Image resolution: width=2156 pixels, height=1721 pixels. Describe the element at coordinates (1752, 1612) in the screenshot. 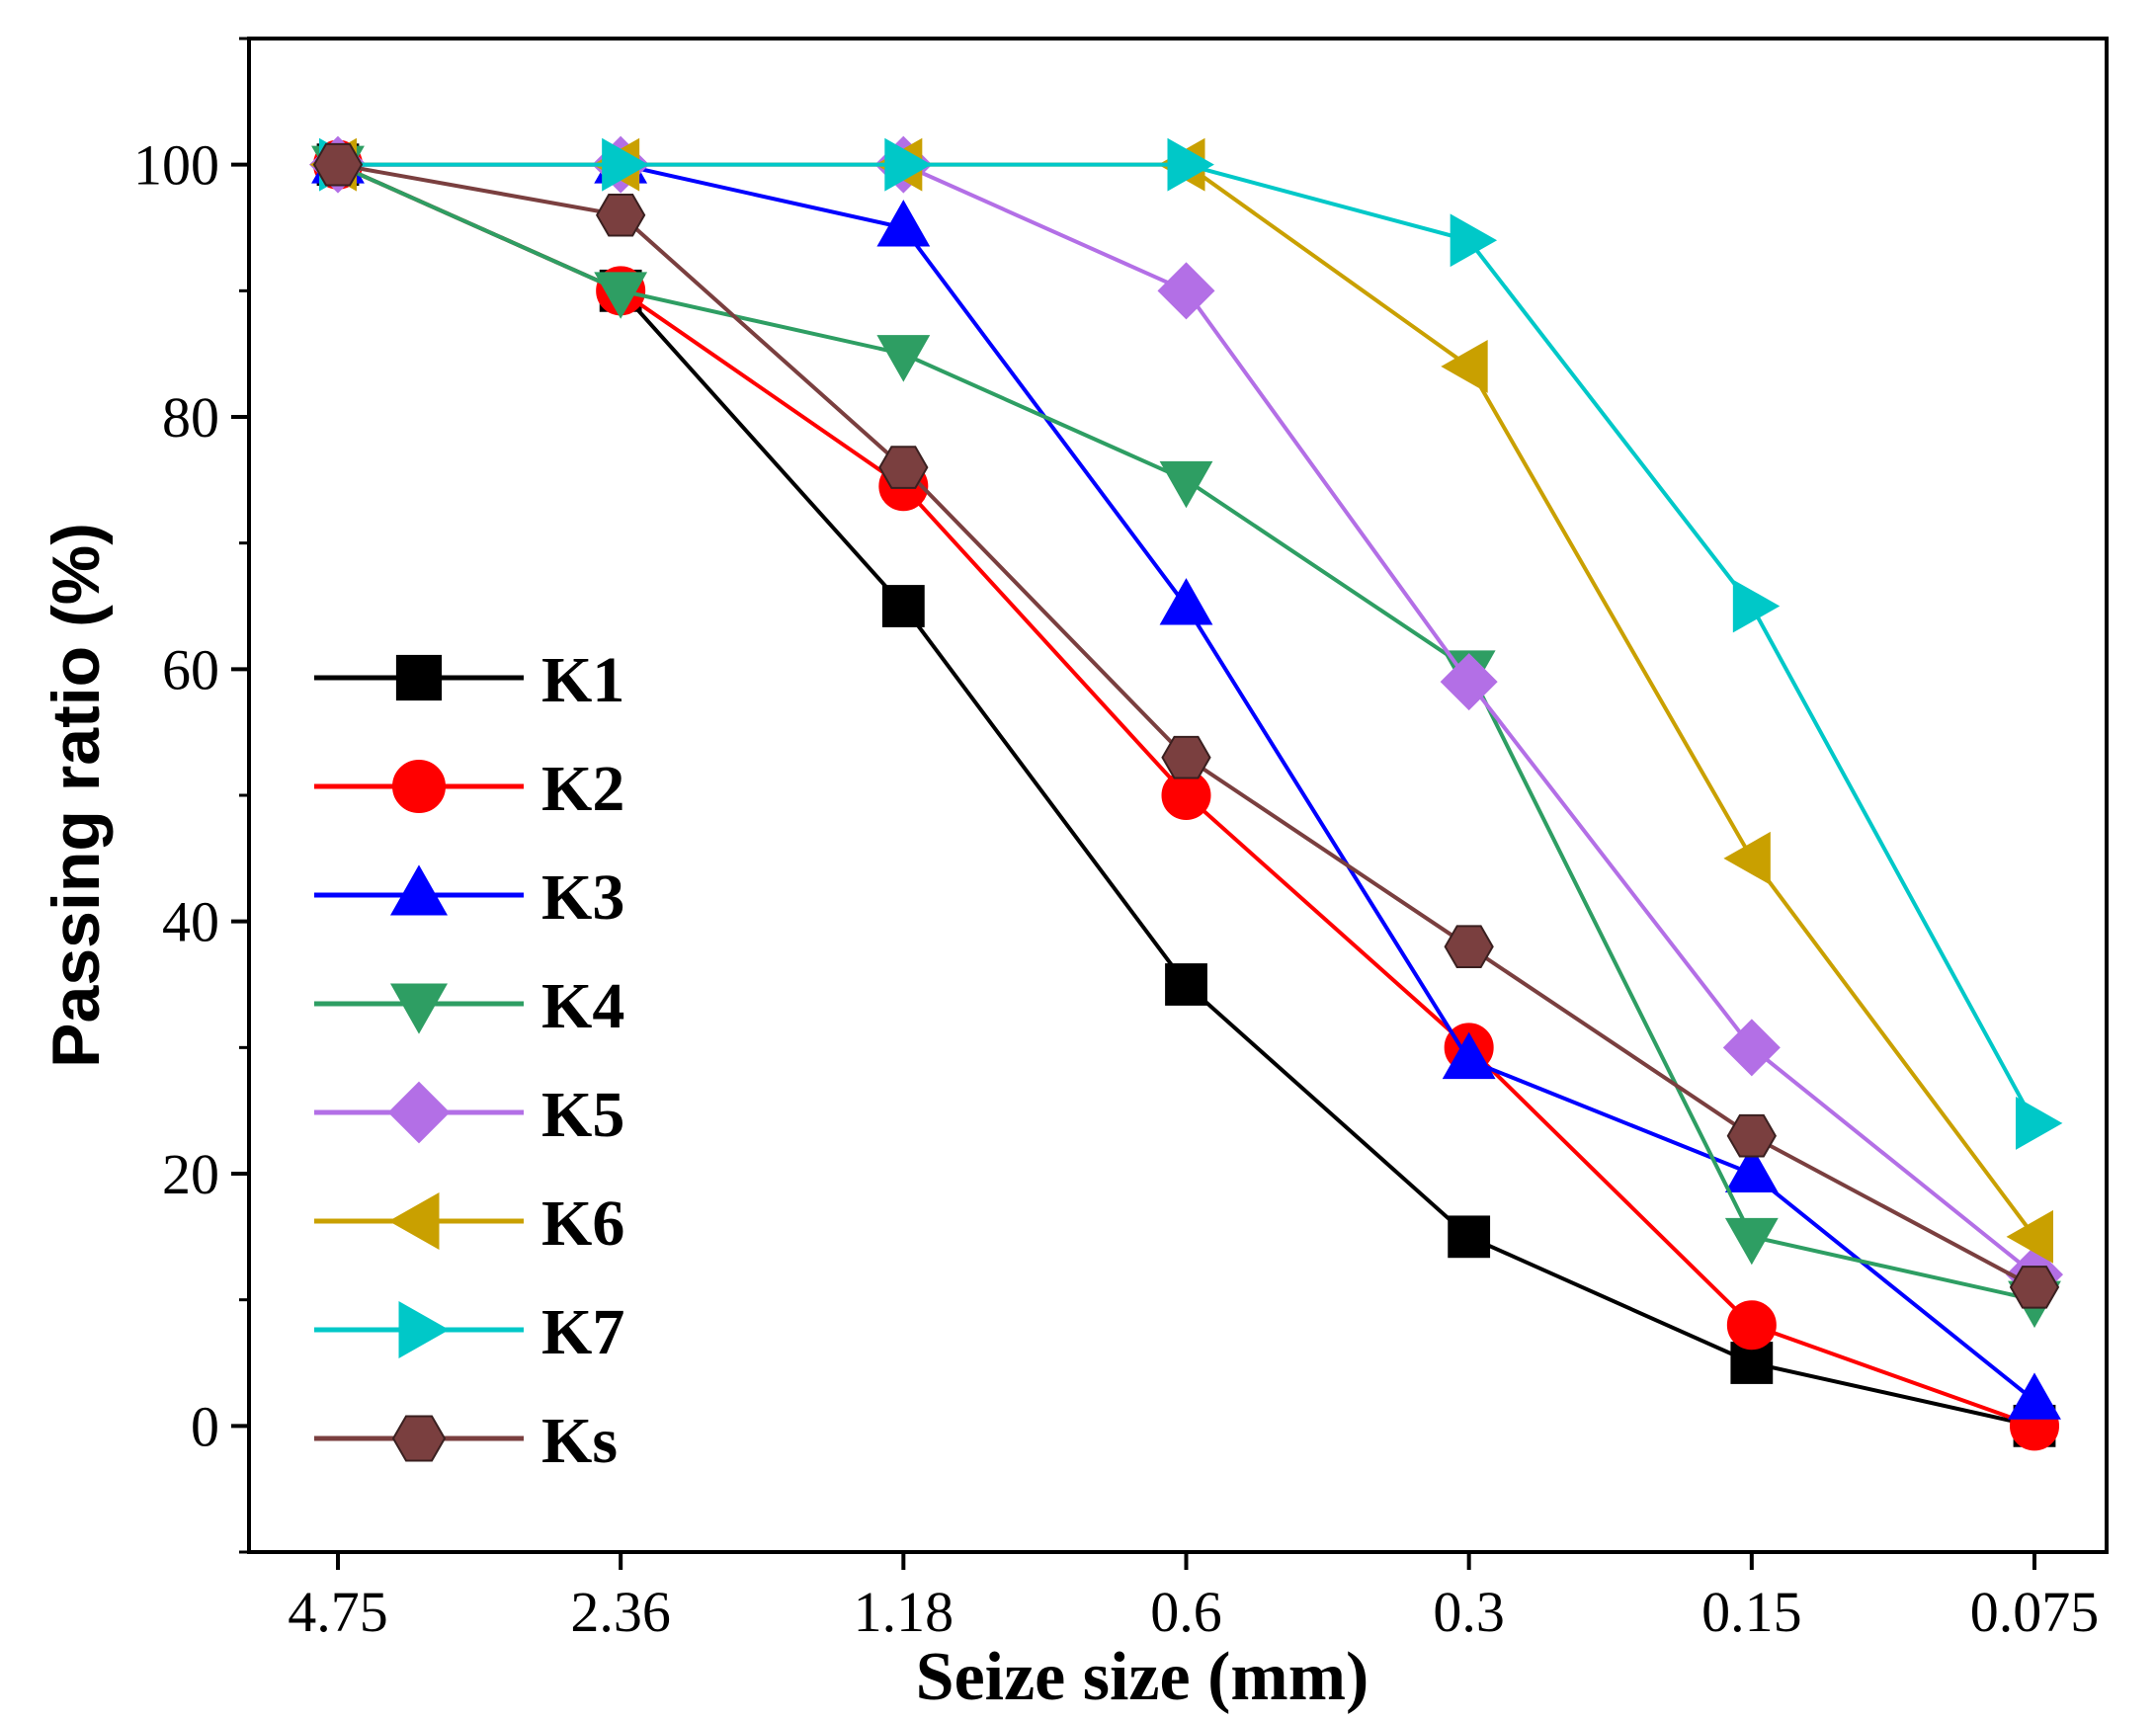

I see `x-tick-label: 0.15` at that location.